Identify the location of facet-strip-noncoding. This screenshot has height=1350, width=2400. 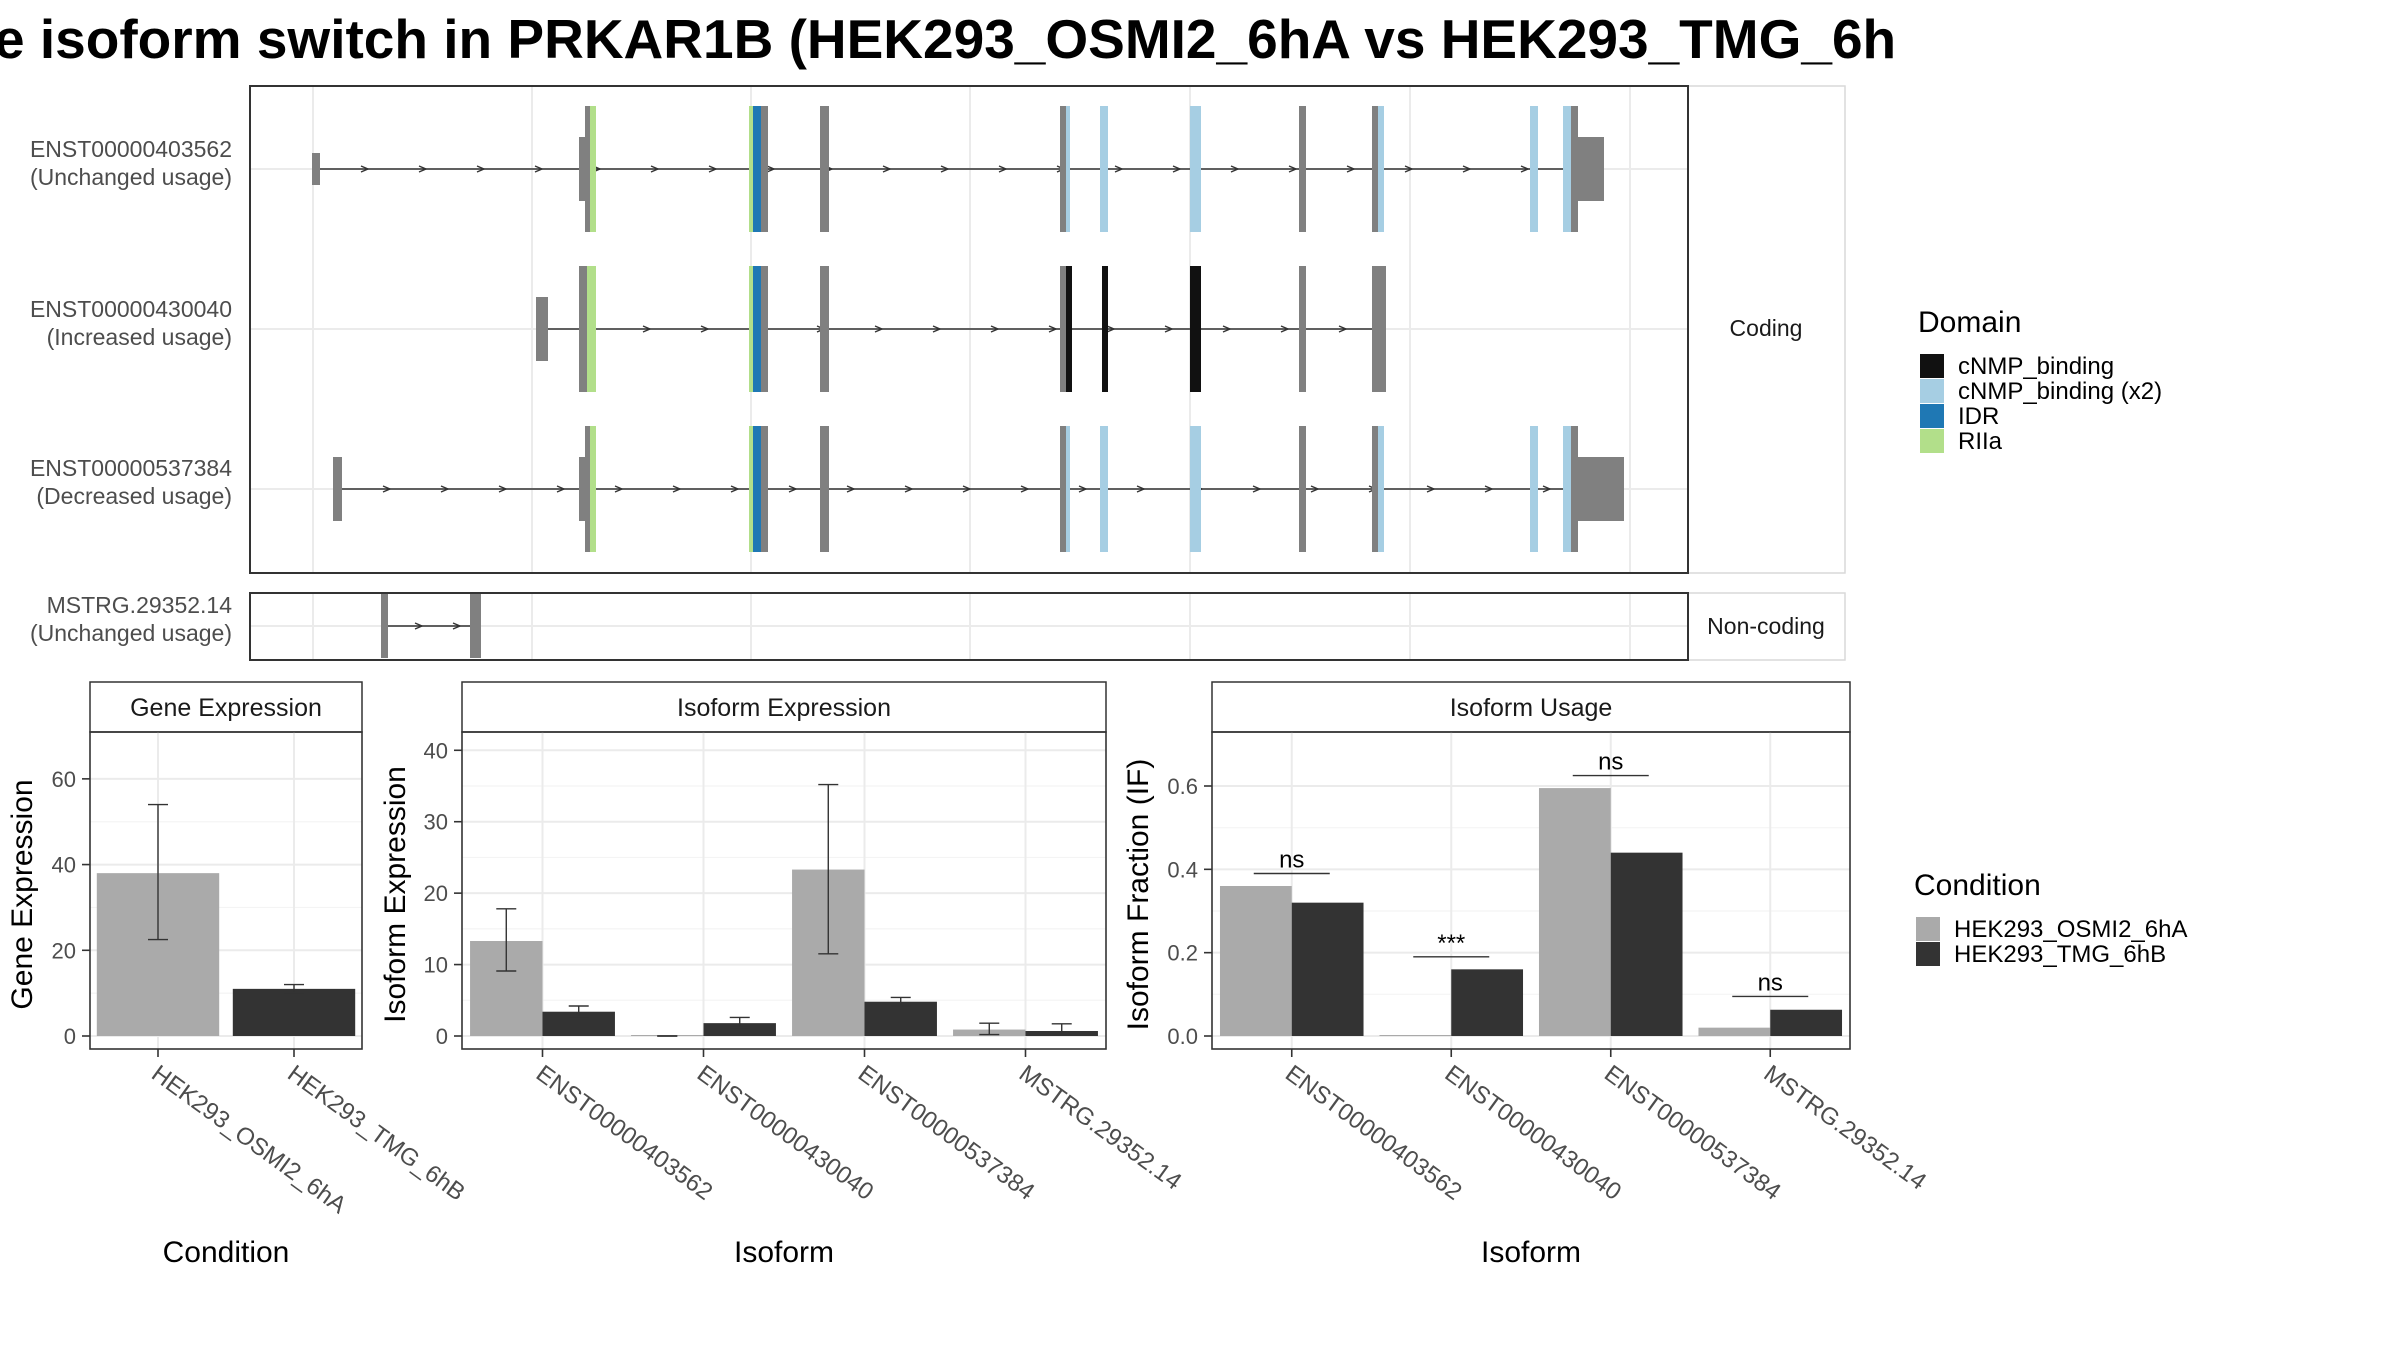
(1766, 626).